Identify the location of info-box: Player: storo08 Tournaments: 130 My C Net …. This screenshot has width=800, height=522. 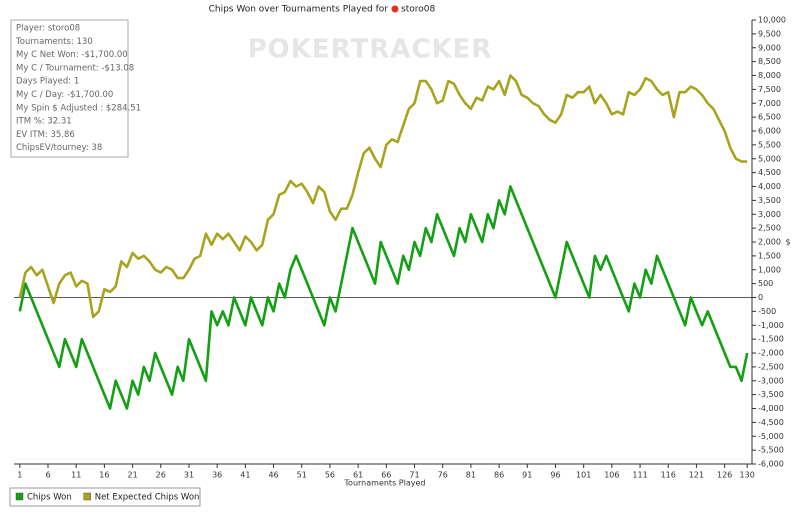
(75, 88).